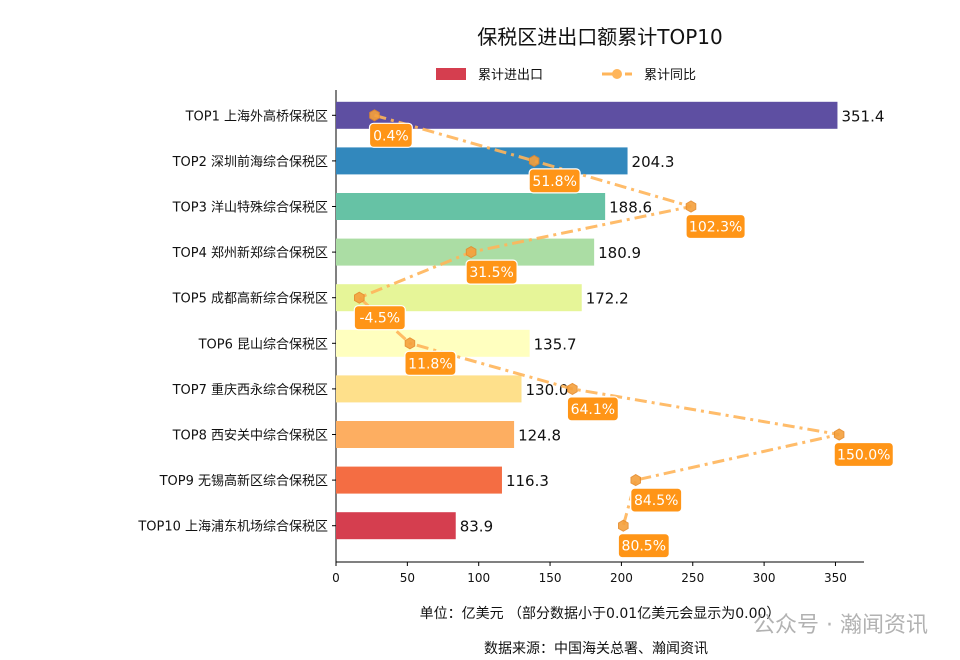 The image size is (960, 660). I want to click on bar-value-label: 124.8, so click(539, 436).